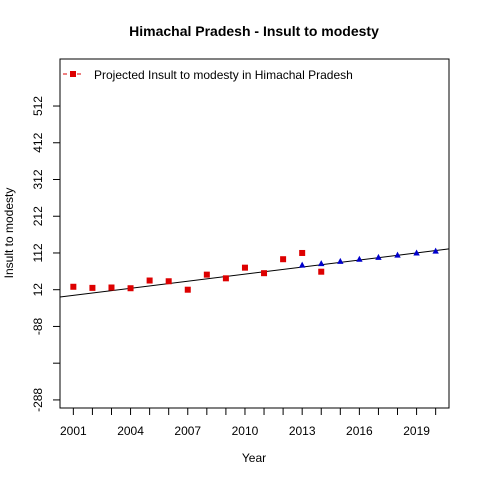 Image resolution: width=480 pixels, height=480 pixels. What do you see at coordinates (248, 422) in the screenshot?
I see `x-axis: 2001 2004 2007 2010 2013 2016 2019` at bounding box center [248, 422].